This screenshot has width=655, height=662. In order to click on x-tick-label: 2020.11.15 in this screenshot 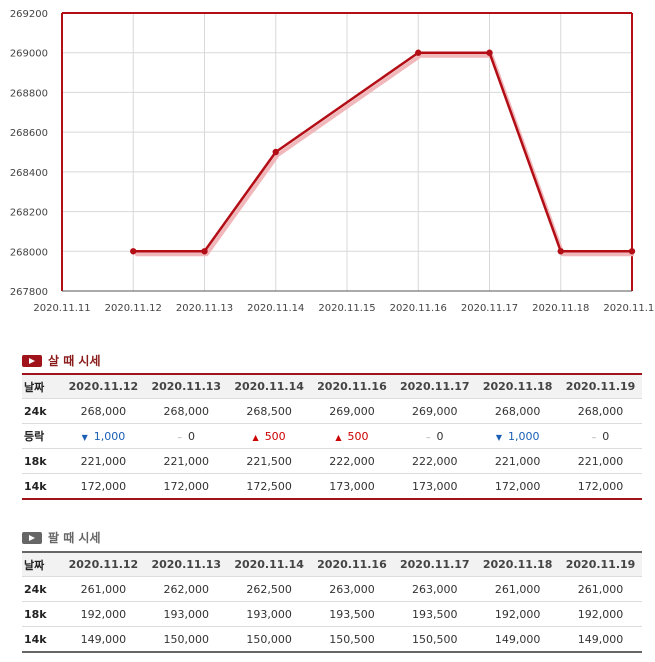, I will do `click(346, 308)`.